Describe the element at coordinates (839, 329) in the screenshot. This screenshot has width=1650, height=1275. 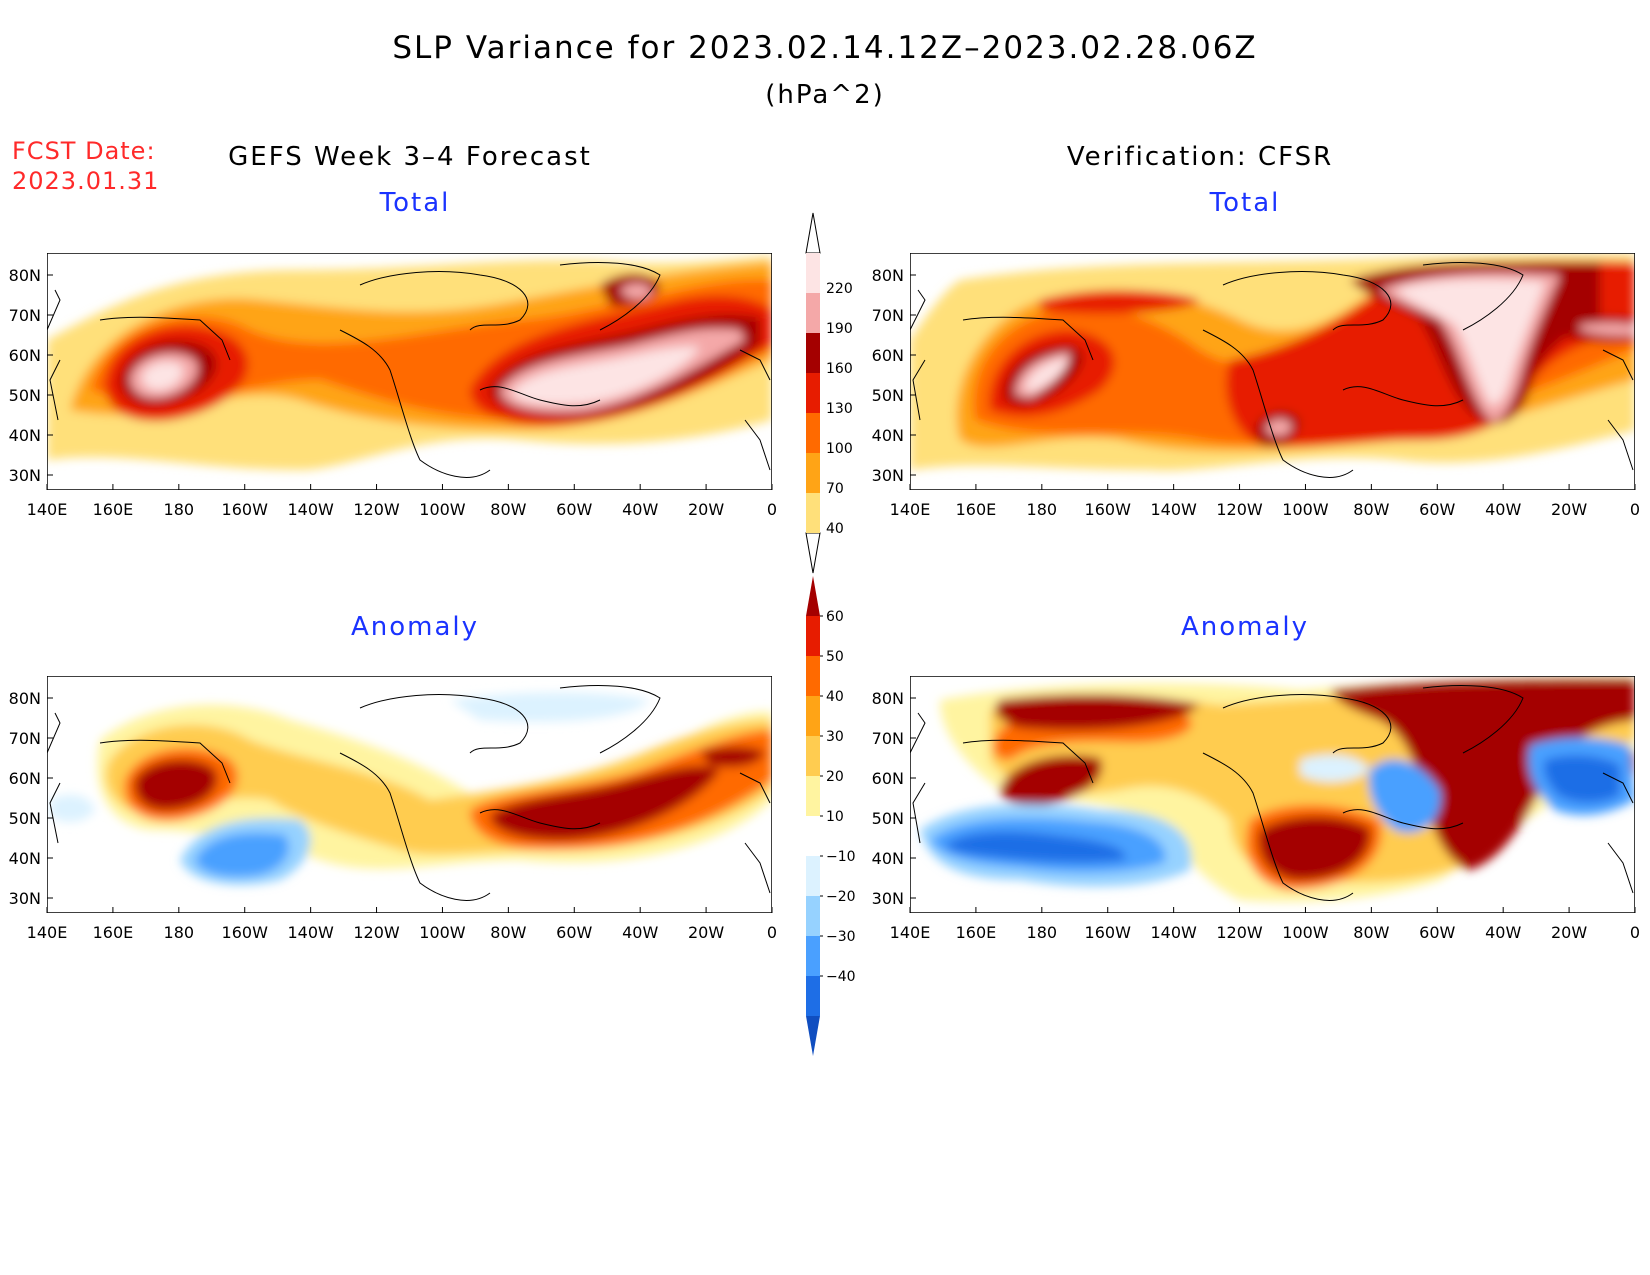
I see `colorbar-total-label: 190` at that location.